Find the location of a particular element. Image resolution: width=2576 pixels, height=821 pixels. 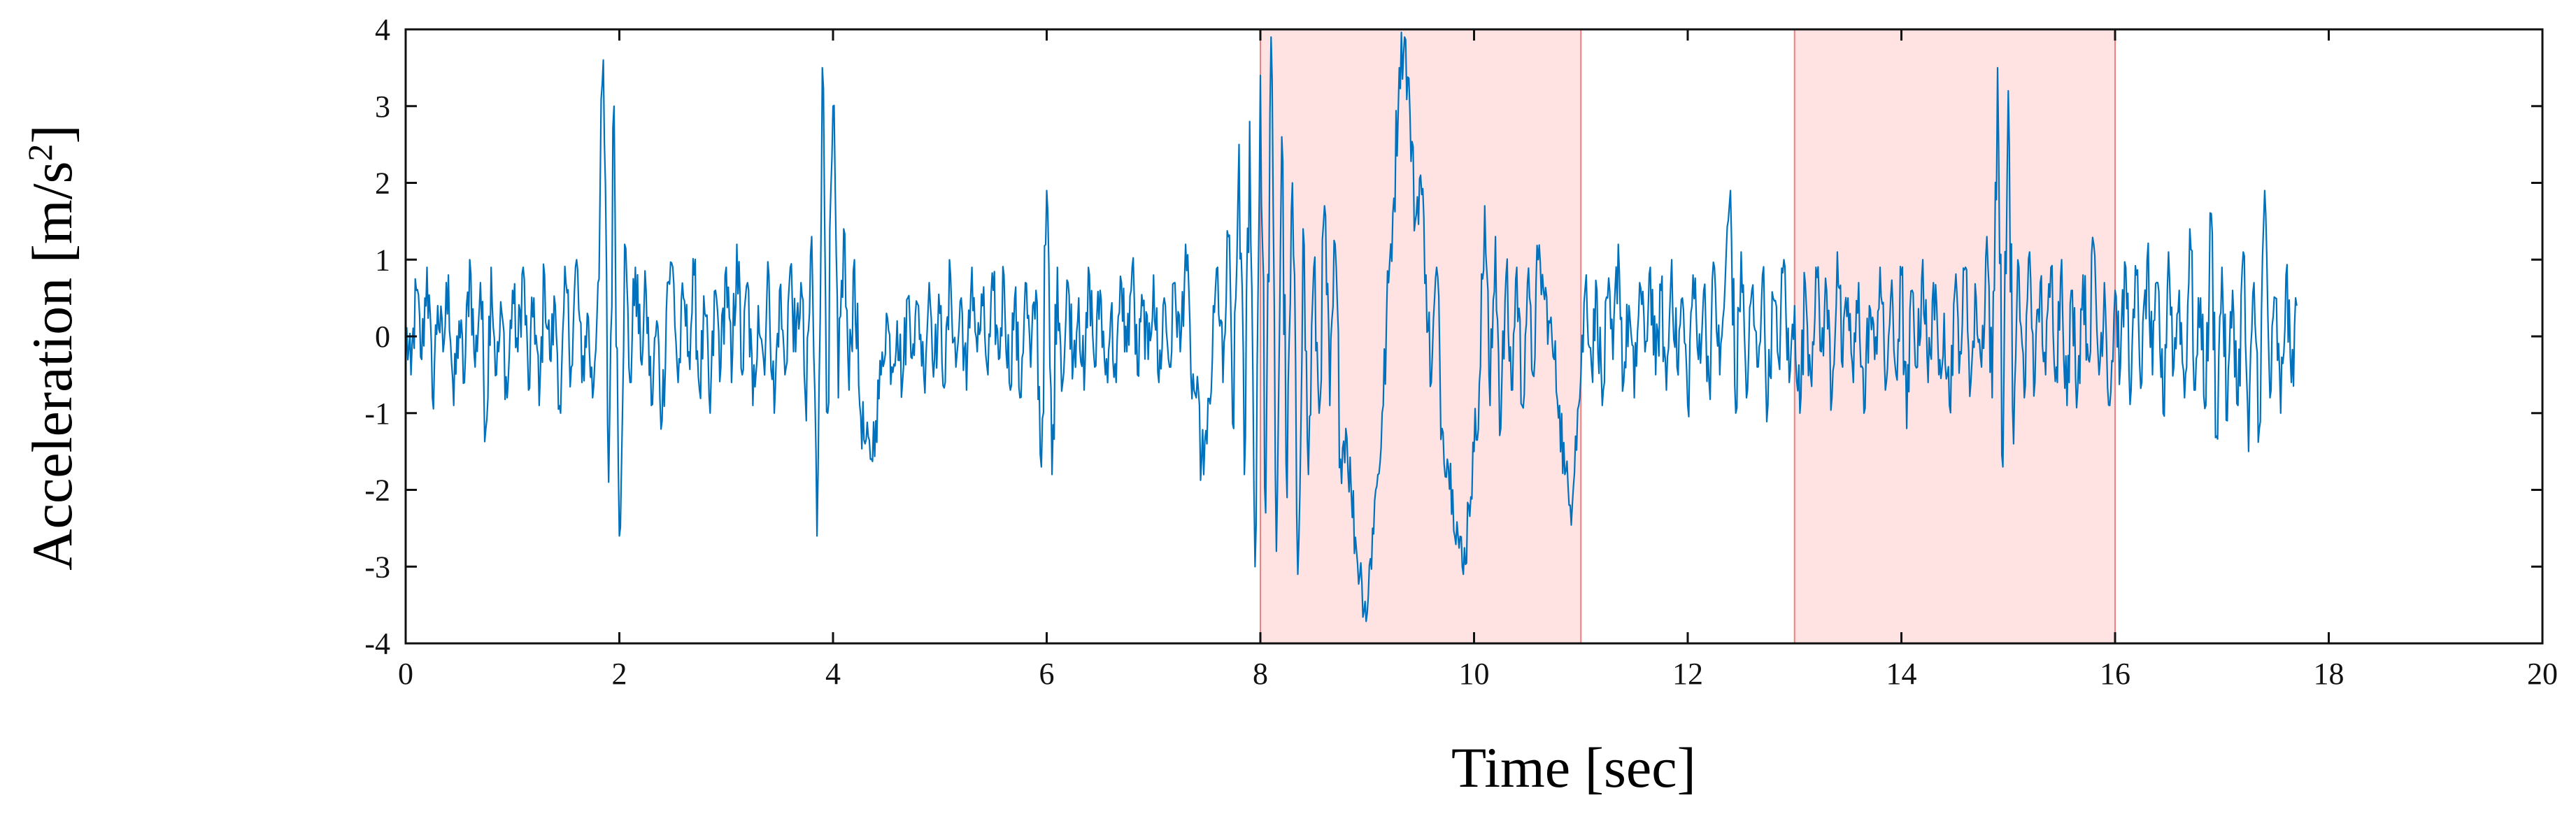

y-tick-label--4: -4 is located at coordinates (377, 644).